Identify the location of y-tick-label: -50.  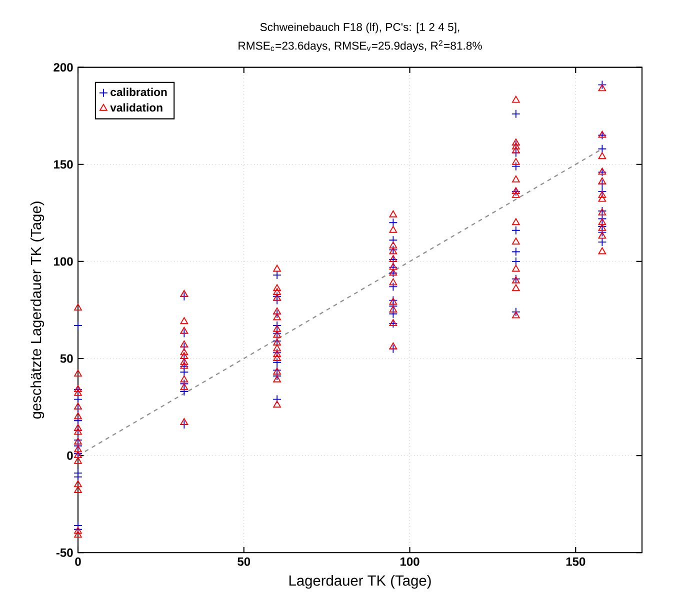
(64, 552).